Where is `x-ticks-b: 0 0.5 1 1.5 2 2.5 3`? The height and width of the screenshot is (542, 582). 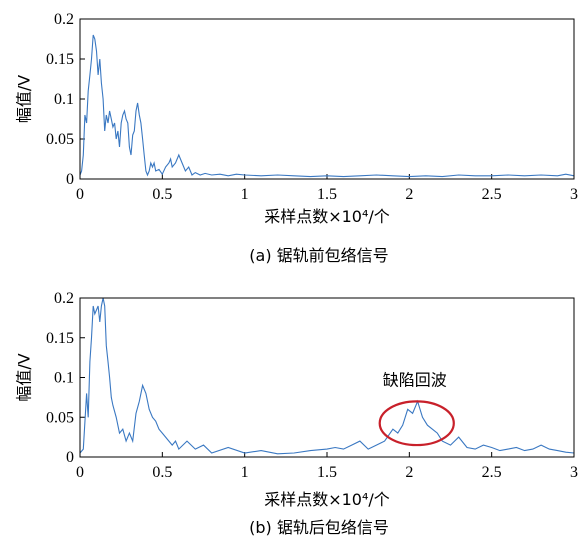
x-ticks-b: 0 0.5 1 1.5 2 2.5 3 is located at coordinates (327, 466).